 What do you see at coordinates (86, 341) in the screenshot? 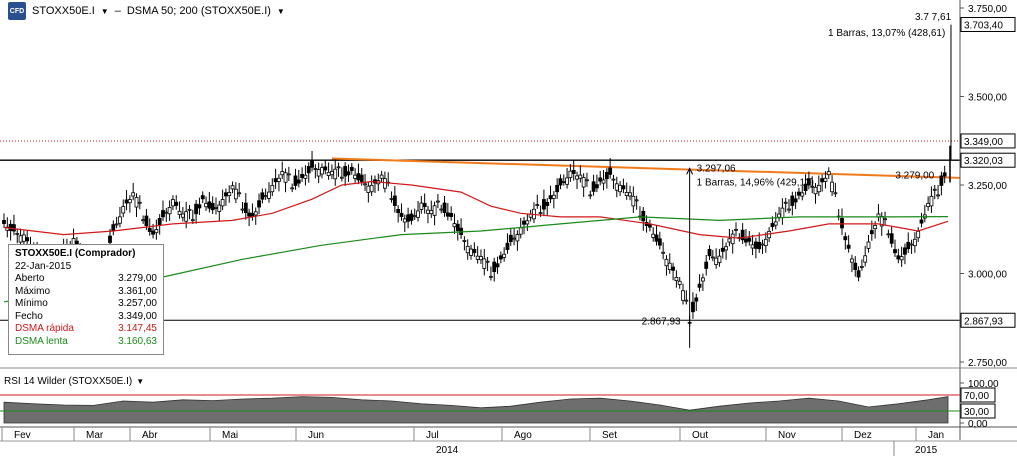
I see `tooltip-row-slow-ma: DSMA lenta 3.160,63` at bounding box center [86, 341].